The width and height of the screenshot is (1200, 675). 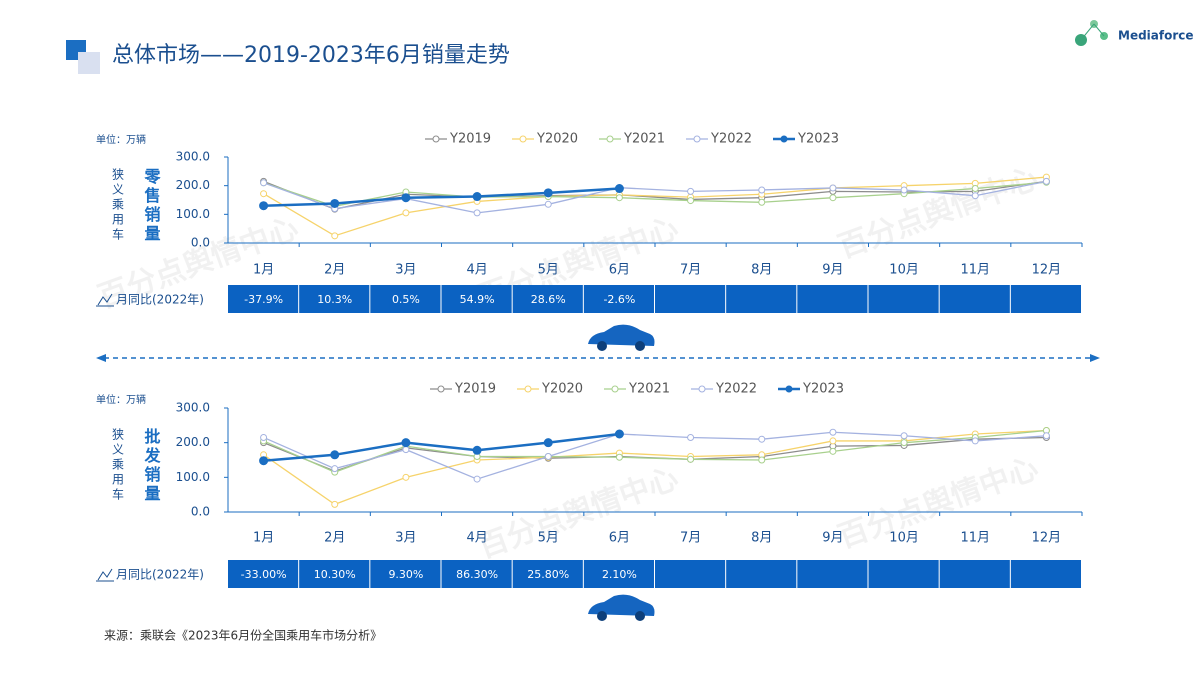 I want to click on watermark: 百分点舆情中心, so click(x=938, y=213).